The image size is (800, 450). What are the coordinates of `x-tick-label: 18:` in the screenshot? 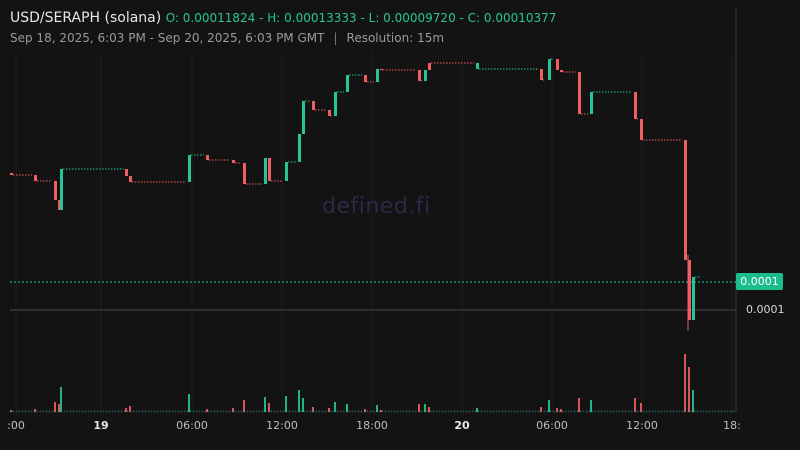 It's located at (732, 425).